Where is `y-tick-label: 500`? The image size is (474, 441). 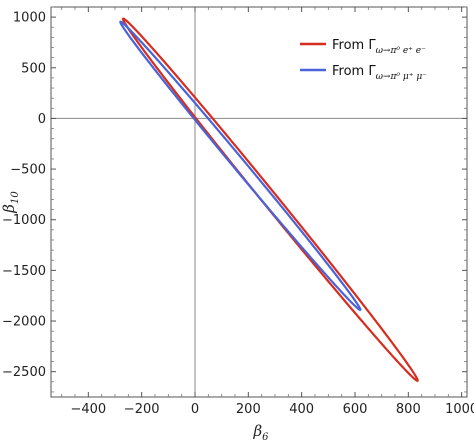
y-tick-label: 500 is located at coordinates (33, 68).